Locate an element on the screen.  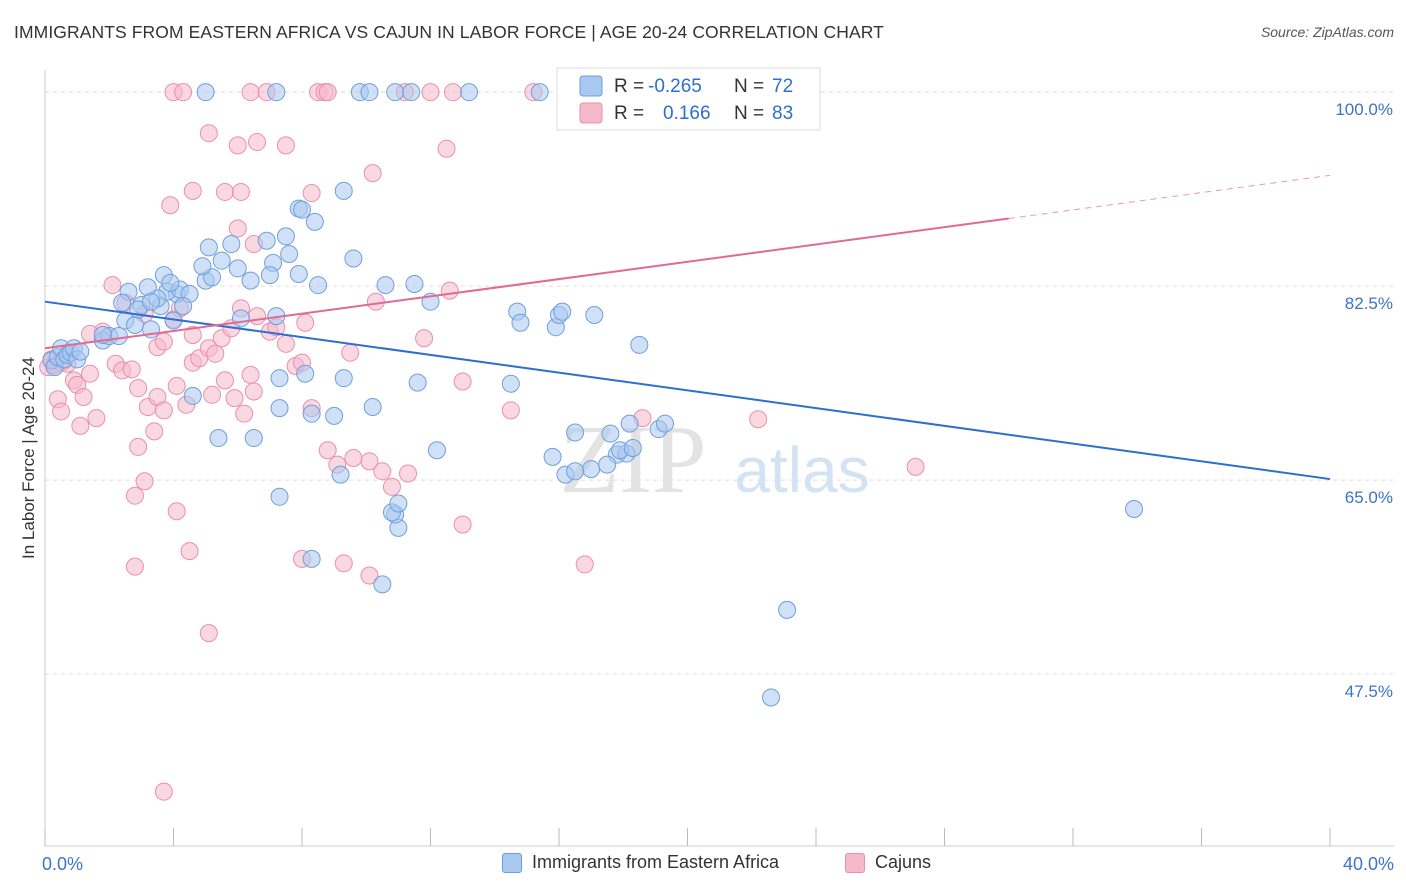
legend-n-value-pink: 83 is located at coordinates (782, 113).